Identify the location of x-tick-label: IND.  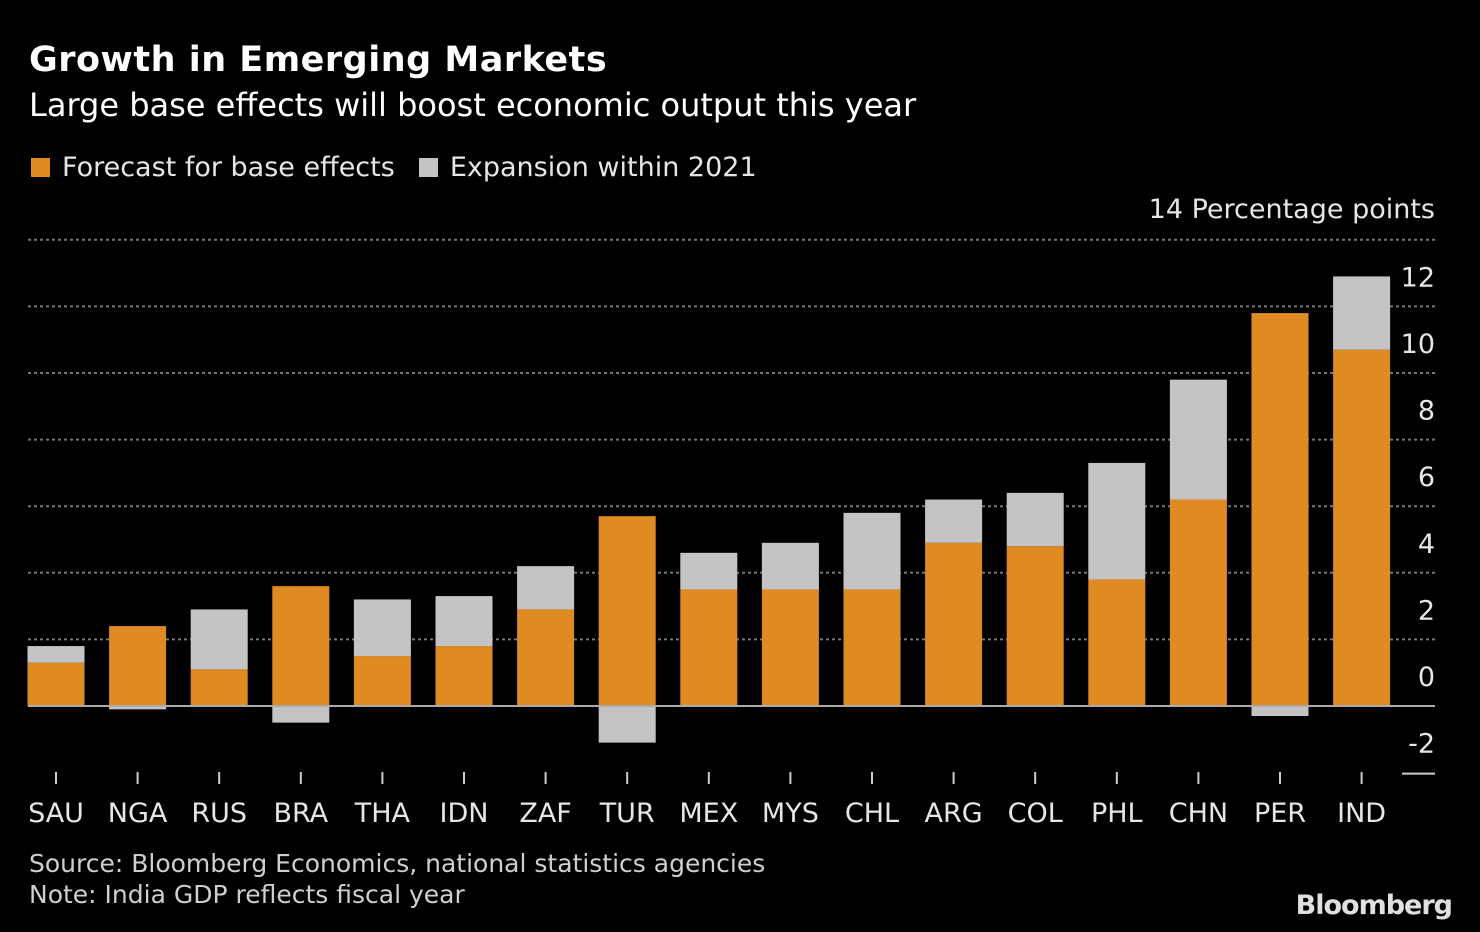
(1361, 813).